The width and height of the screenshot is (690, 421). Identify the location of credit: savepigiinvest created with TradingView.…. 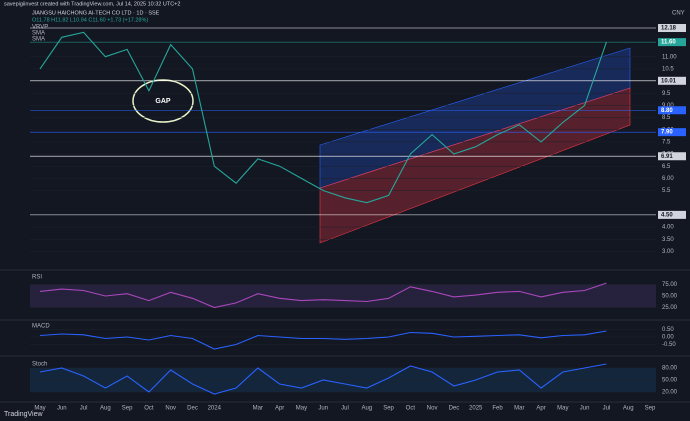
(92, 4).